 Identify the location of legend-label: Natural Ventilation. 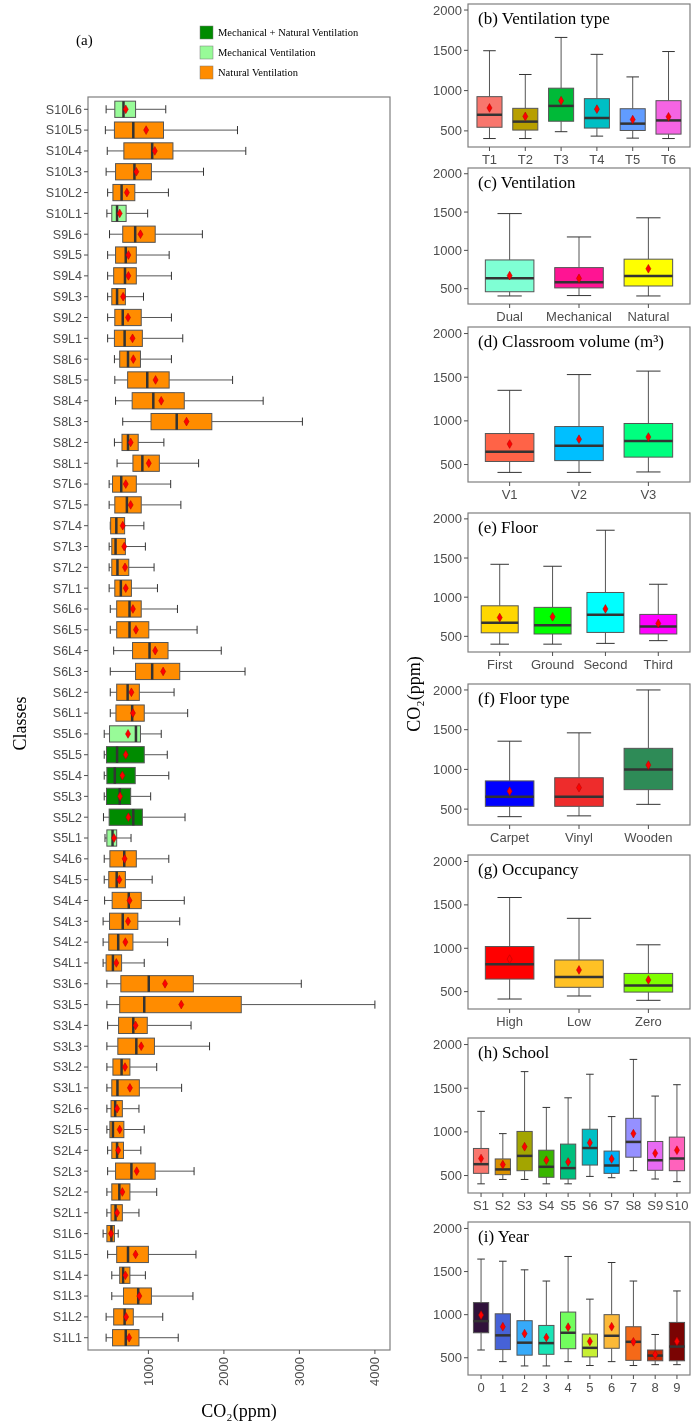
(258, 72).